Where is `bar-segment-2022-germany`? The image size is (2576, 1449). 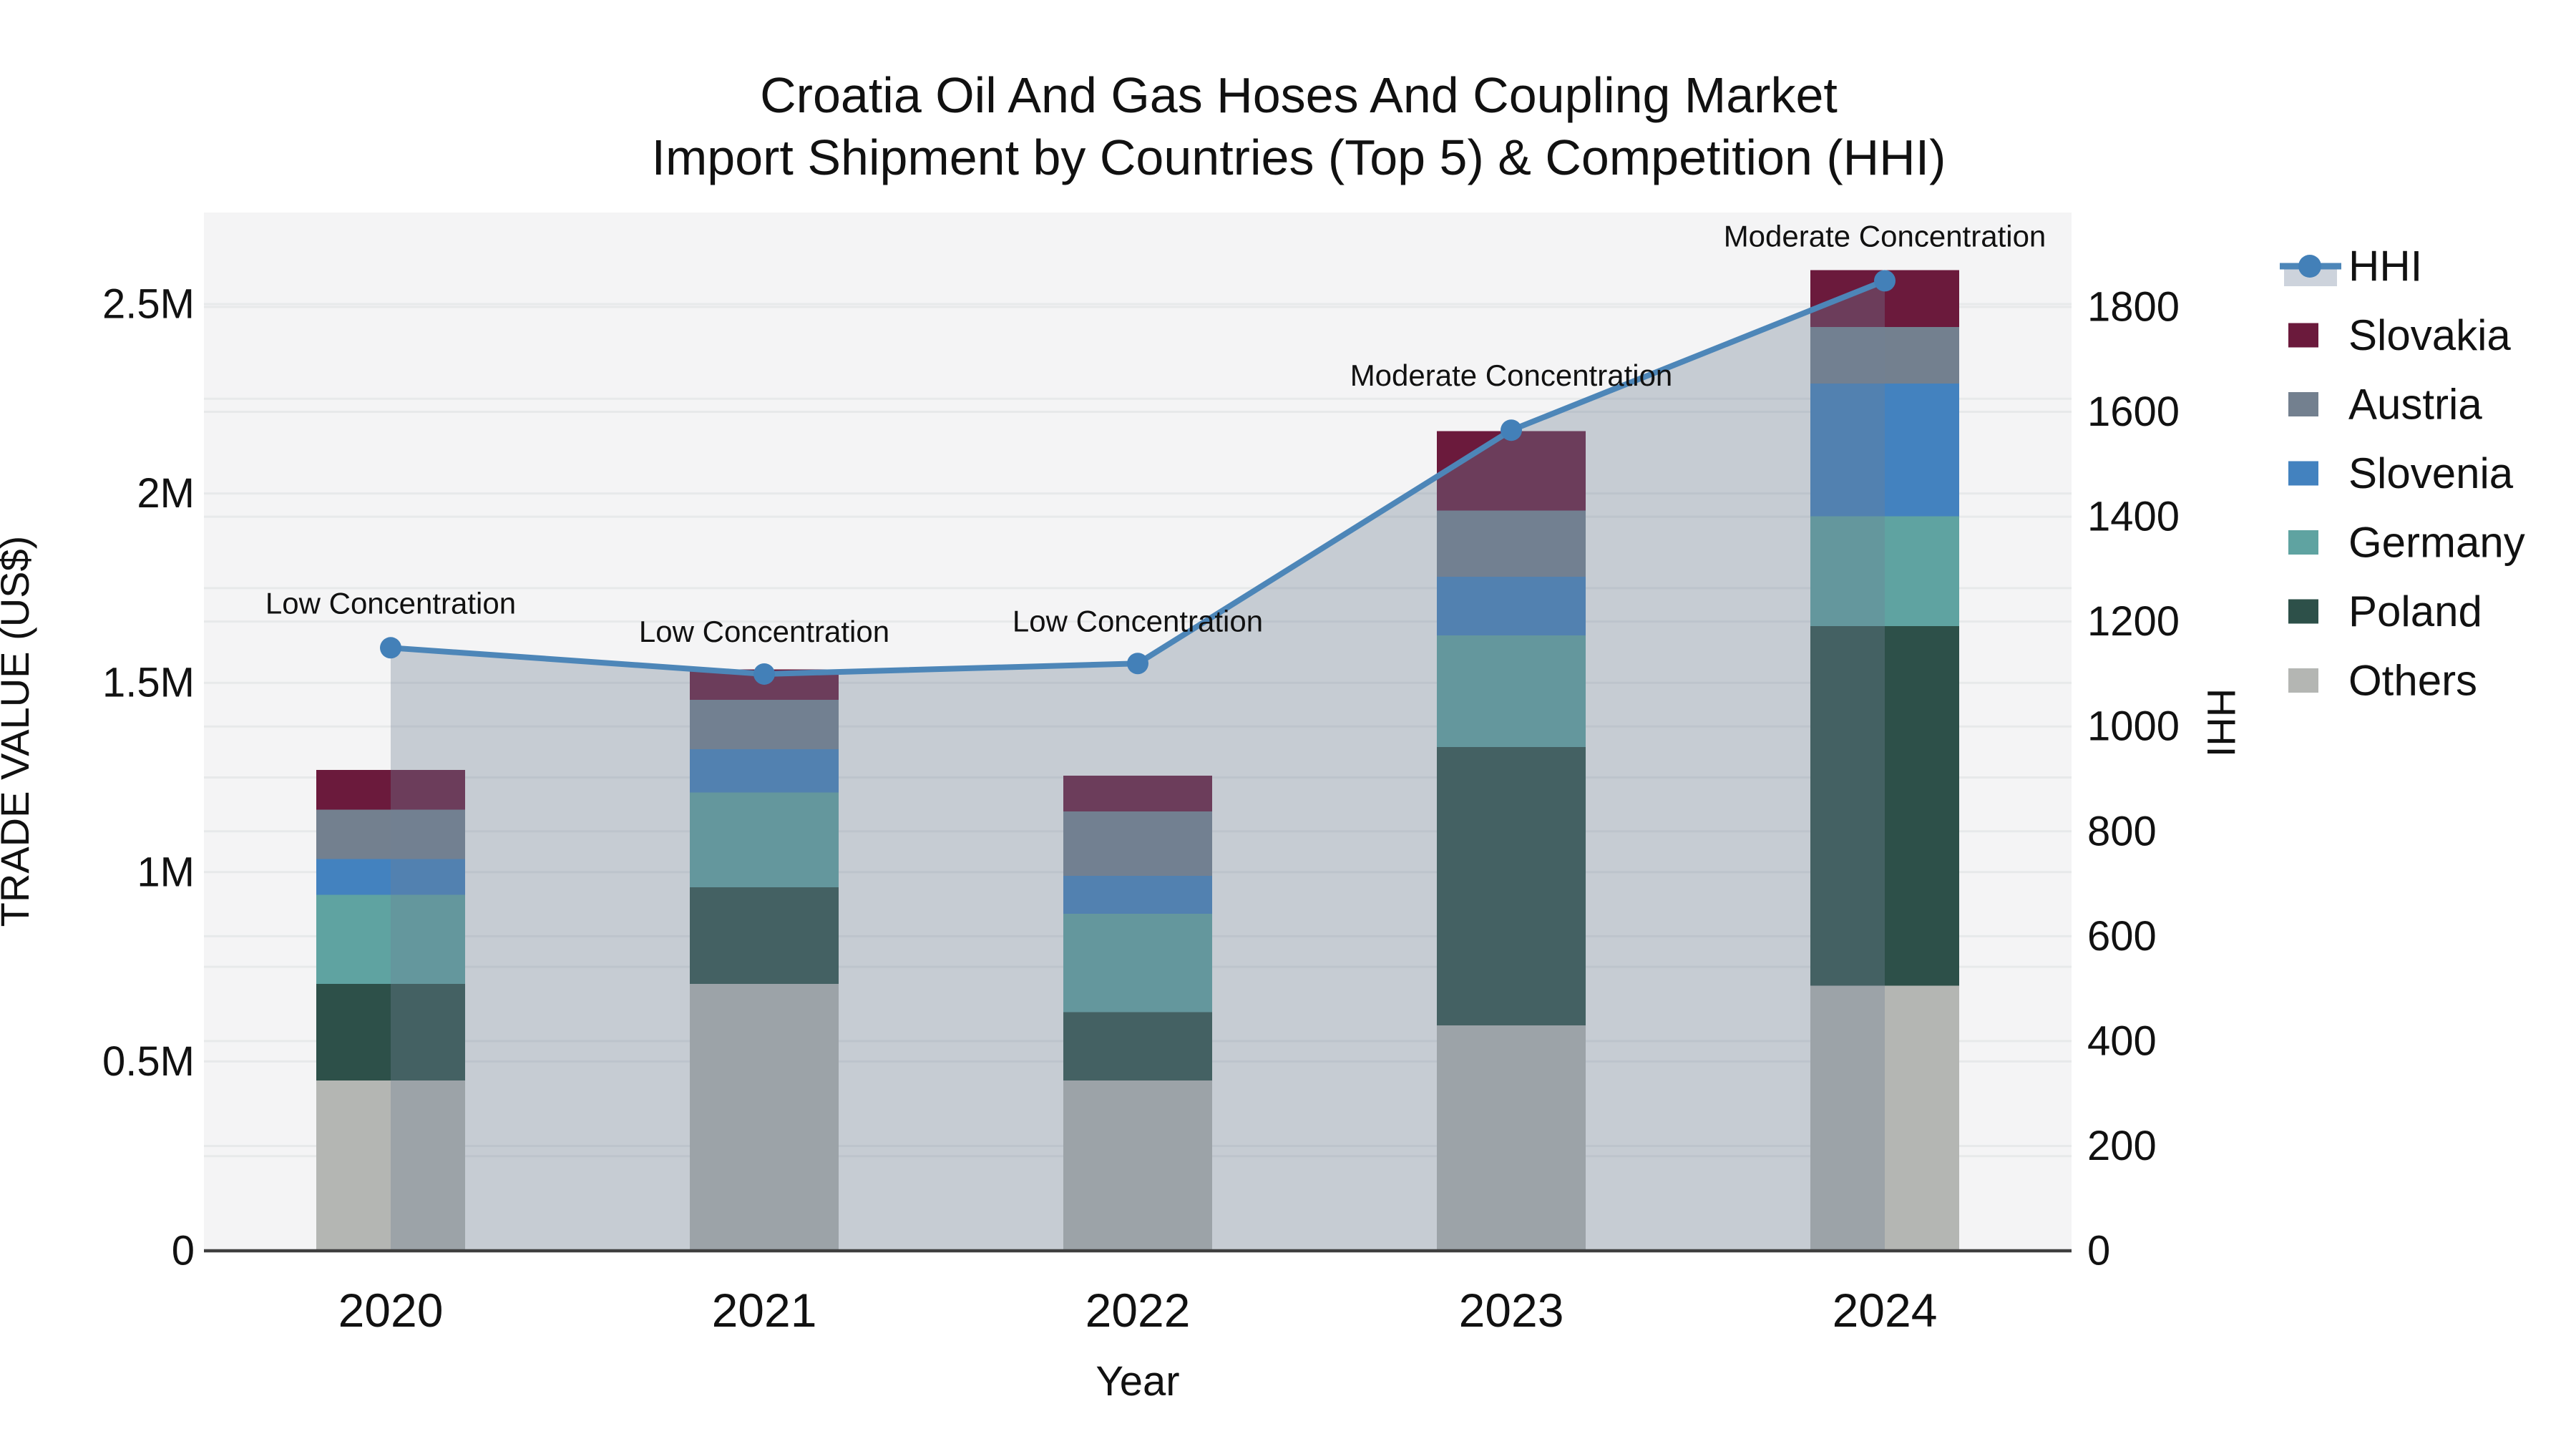
bar-segment-2022-germany is located at coordinates (1137, 964).